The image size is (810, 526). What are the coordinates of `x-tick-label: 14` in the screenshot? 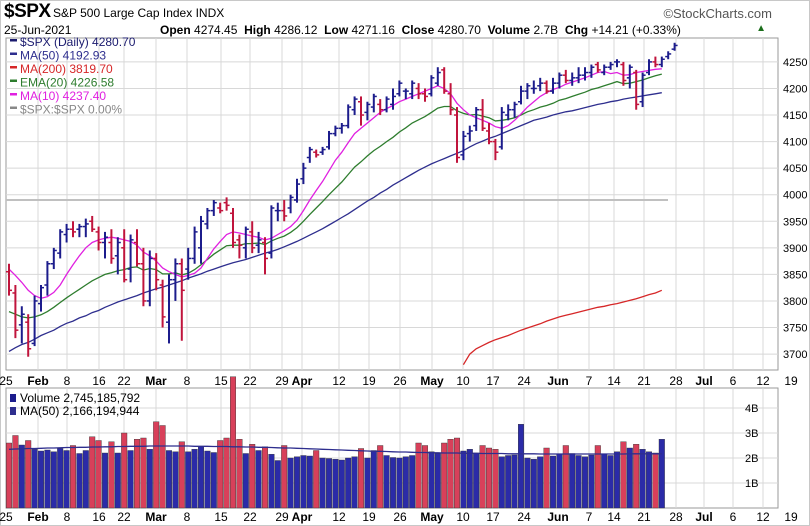 It's located at (614, 381).